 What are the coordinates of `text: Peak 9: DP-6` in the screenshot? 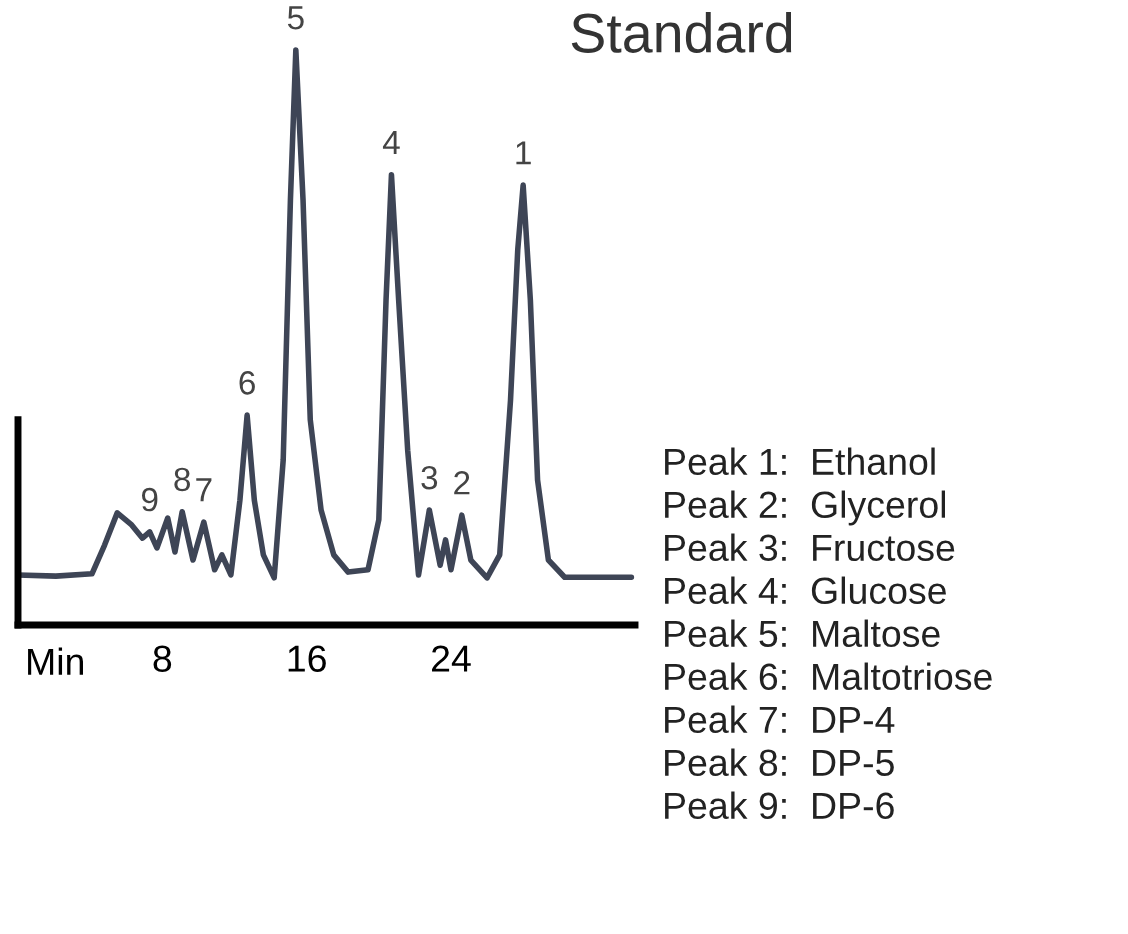 It's located at (779, 805).